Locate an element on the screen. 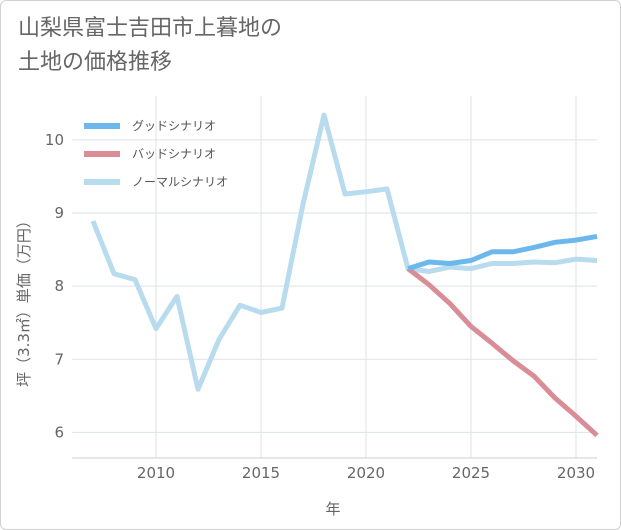  good-scenario-line is located at coordinates (502, 252).